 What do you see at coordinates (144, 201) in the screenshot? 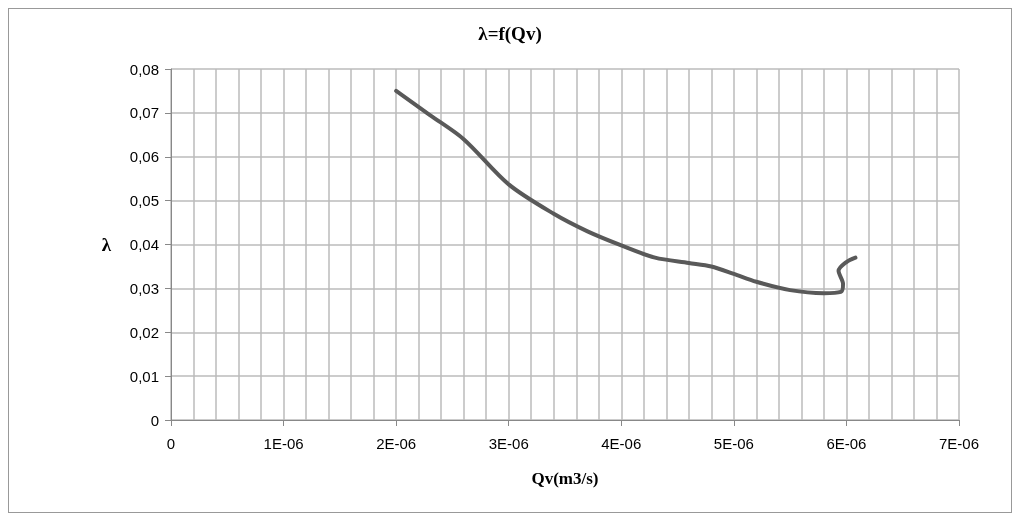
I see `y-tick-label: 0,05` at bounding box center [144, 201].